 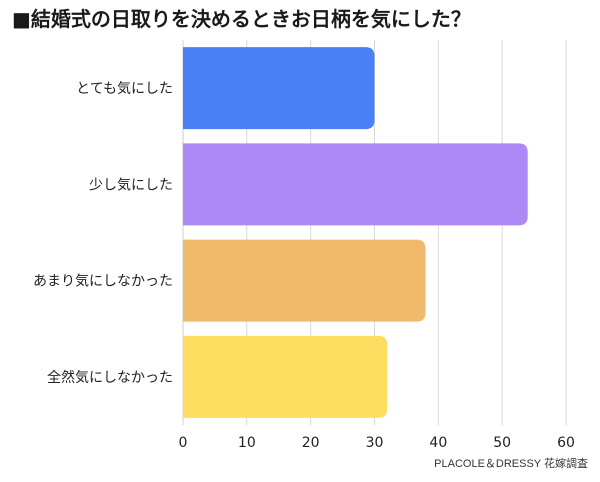 I want to click on chart-source: PLACOLE＆DRESSY 花嫁調査, so click(x=511, y=464).